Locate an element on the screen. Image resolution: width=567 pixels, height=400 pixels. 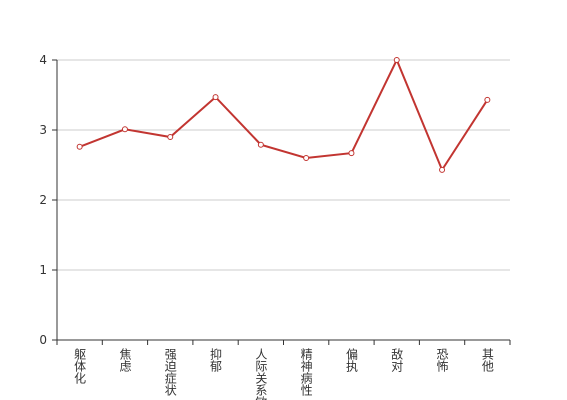
x-tick-label: 偏执 is located at coordinates (351, 360).